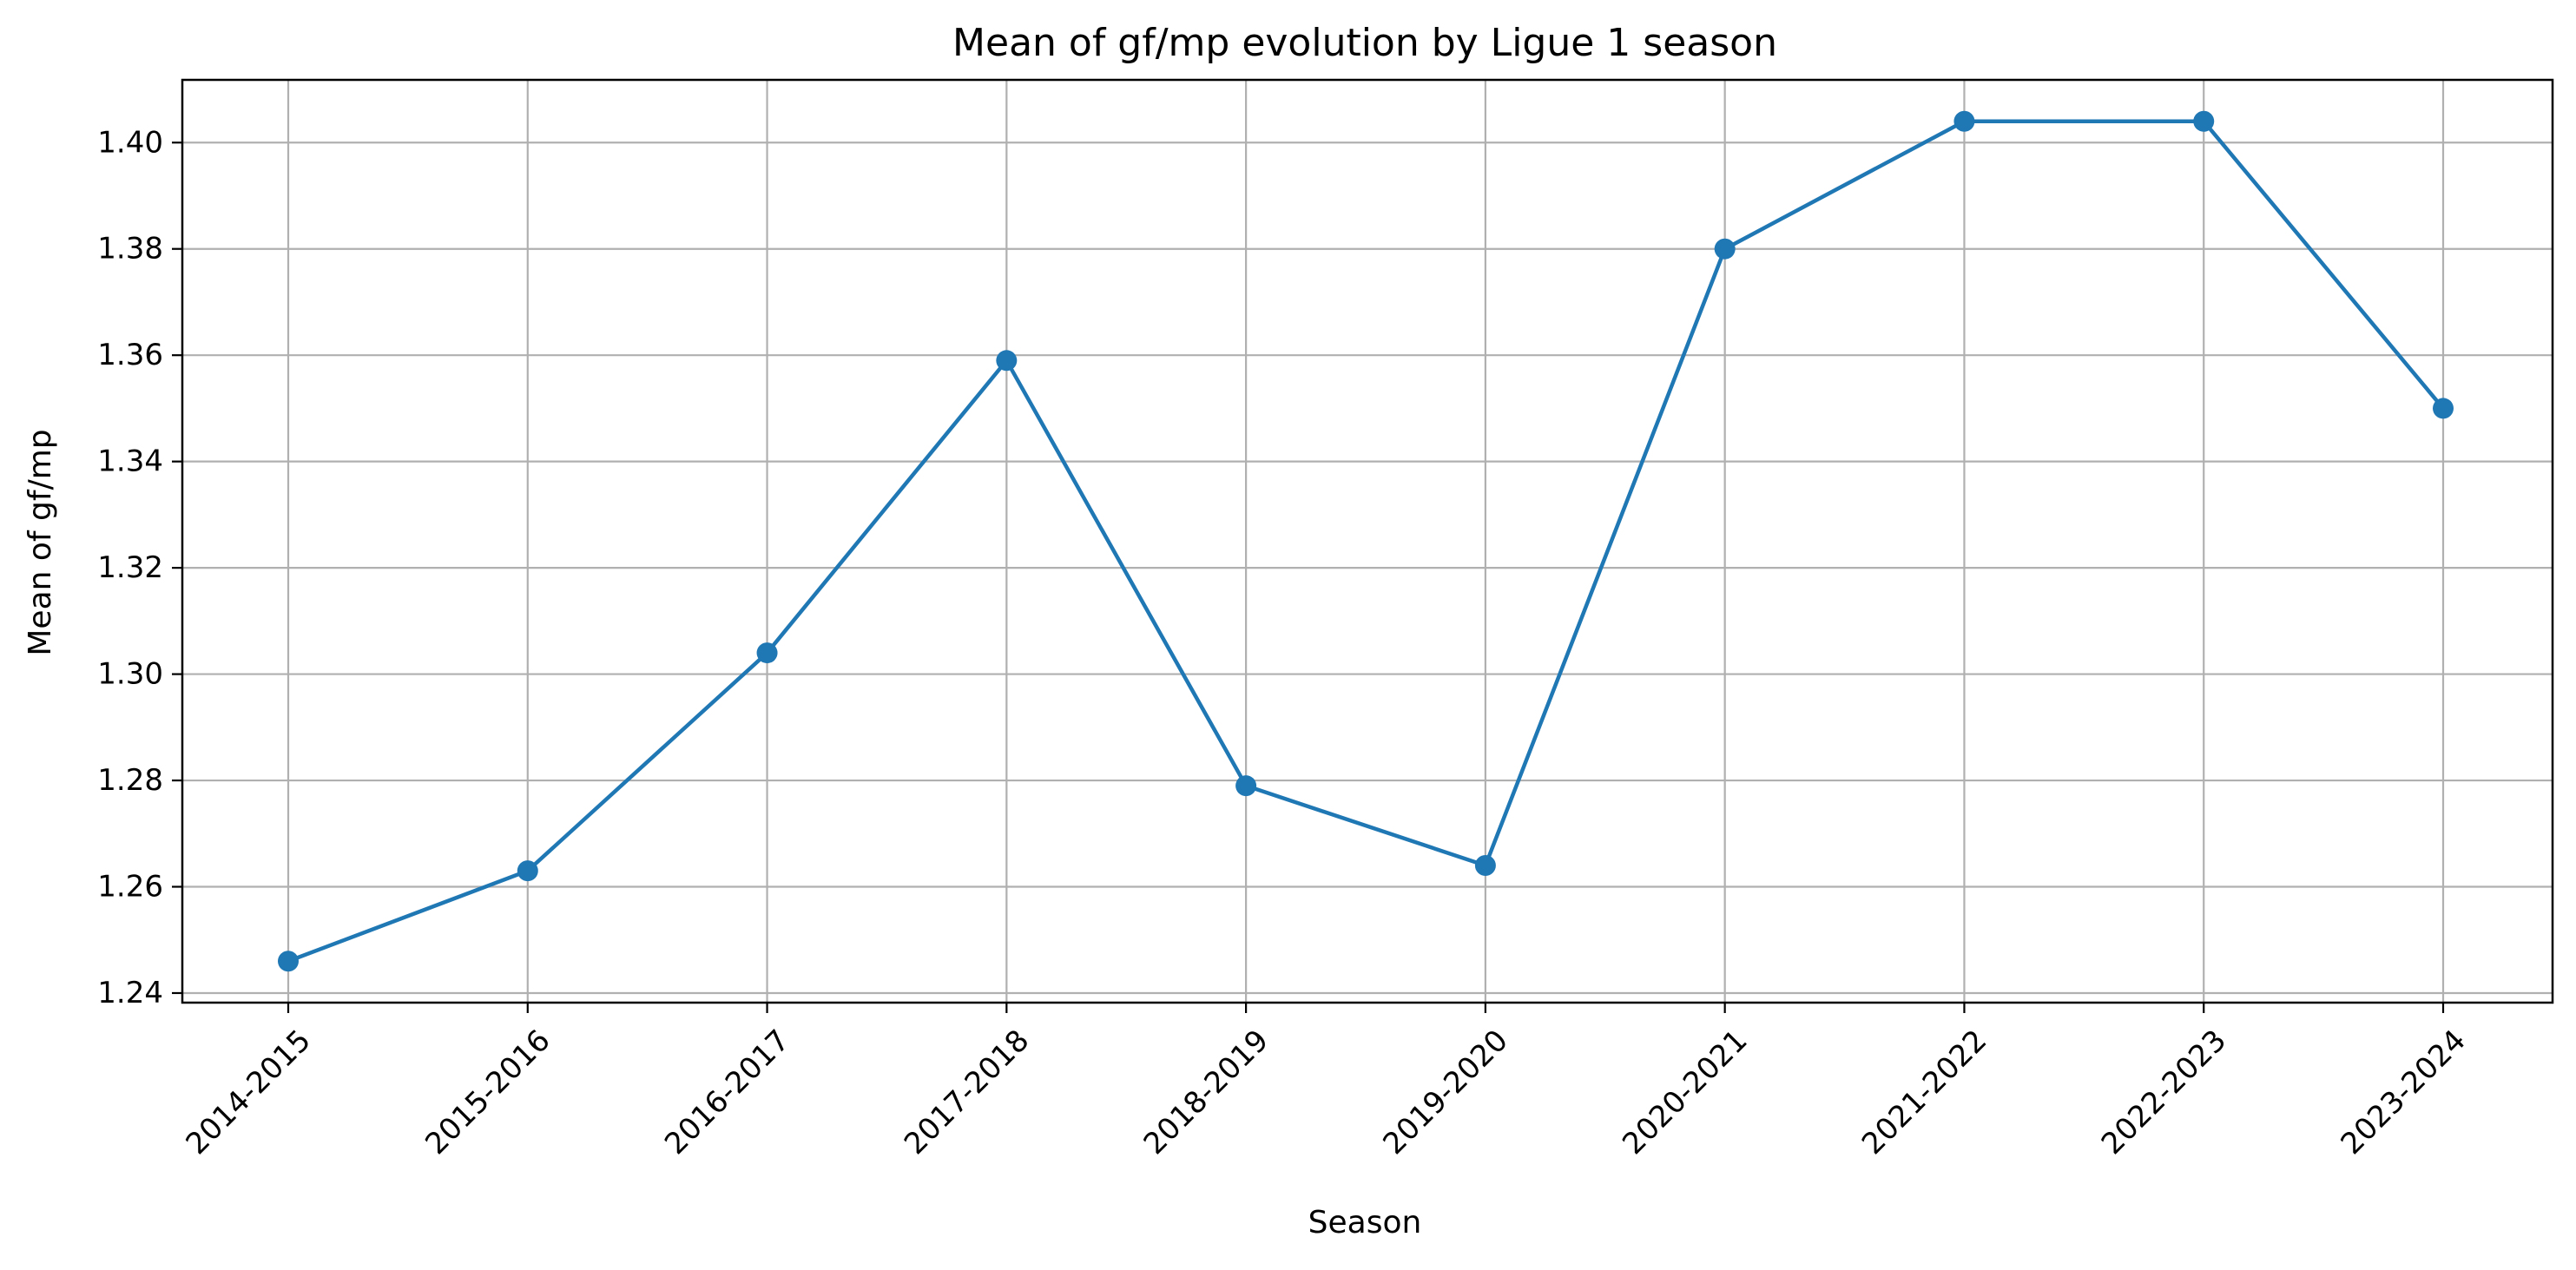  What do you see at coordinates (130, 567) in the screenshot?
I see `y-tick-label: 1.32` at bounding box center [130, 567].